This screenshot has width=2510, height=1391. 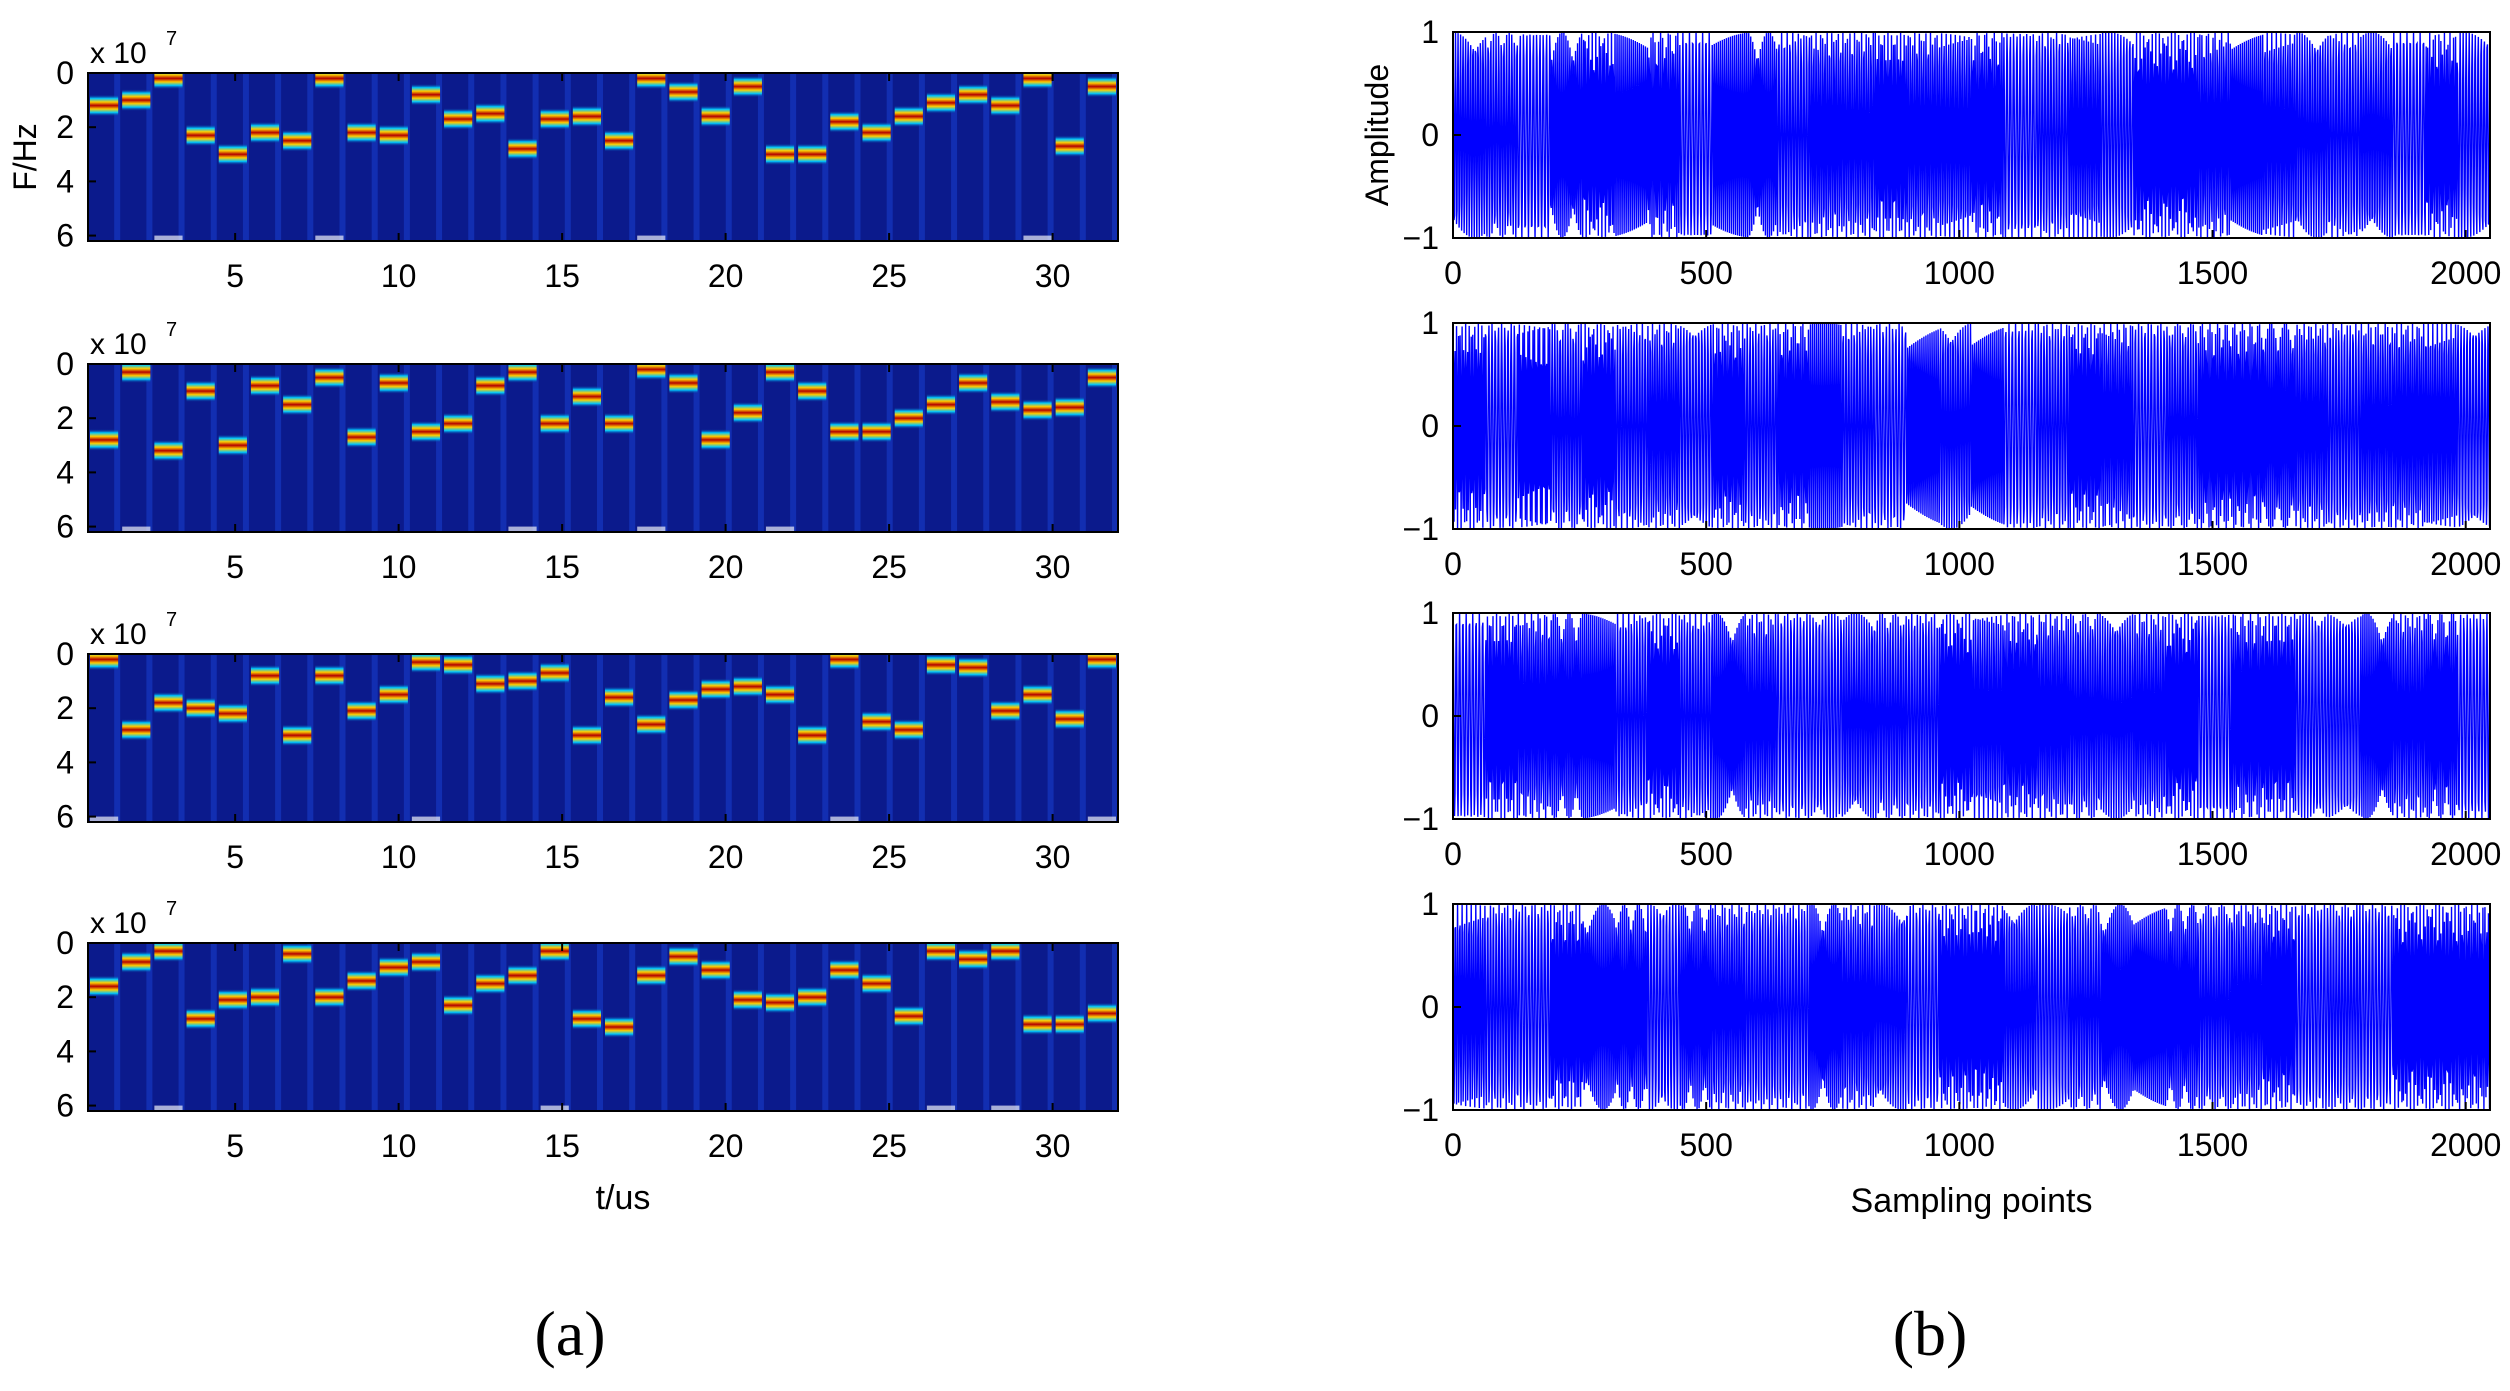 I want to click on caption-b: (b), so click(x=1930, y=1333).